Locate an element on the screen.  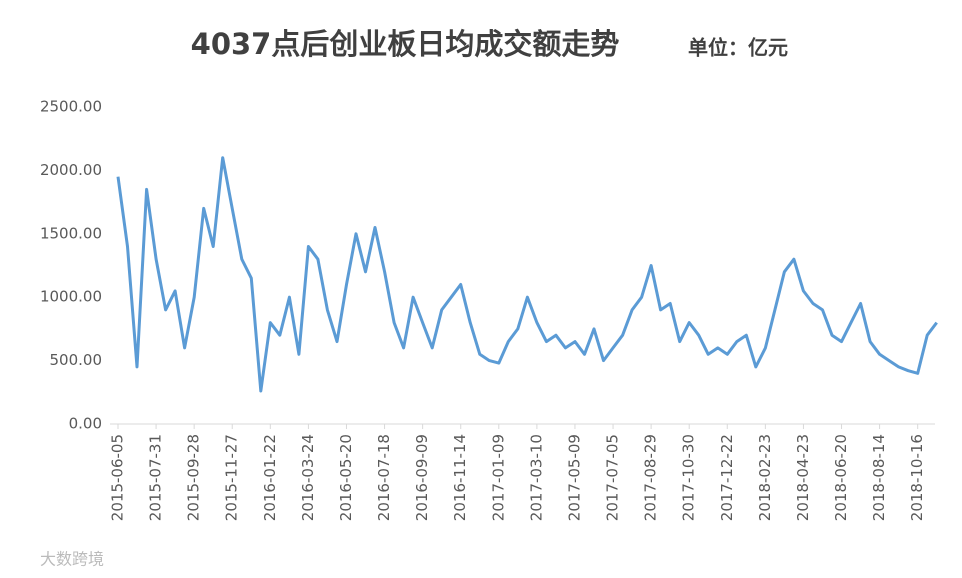
x-tick-label: 2017-10-30 is located at coordinates (689, 477).